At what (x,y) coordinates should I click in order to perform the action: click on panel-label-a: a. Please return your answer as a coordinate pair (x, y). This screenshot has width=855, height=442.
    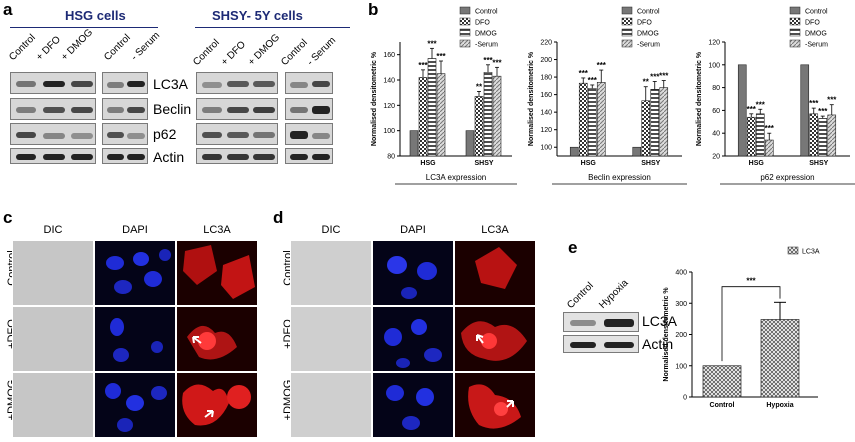
    Looking at the image, I should click on (8, 9).